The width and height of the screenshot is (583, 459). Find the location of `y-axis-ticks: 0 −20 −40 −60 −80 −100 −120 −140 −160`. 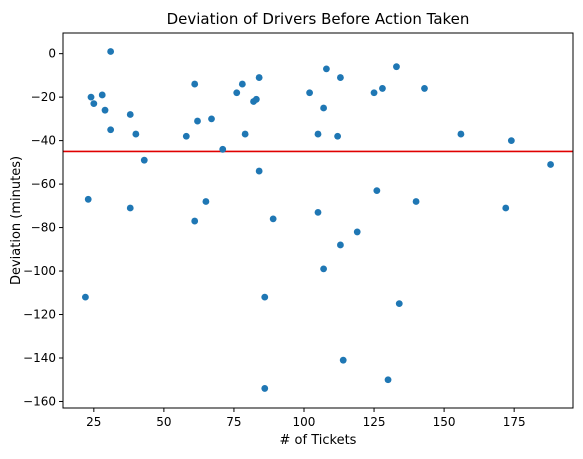

y-axis-ticks: 0 −20 −40 −60 −80 −100 −120 −140 −160 is located at coordinates (43, 227).